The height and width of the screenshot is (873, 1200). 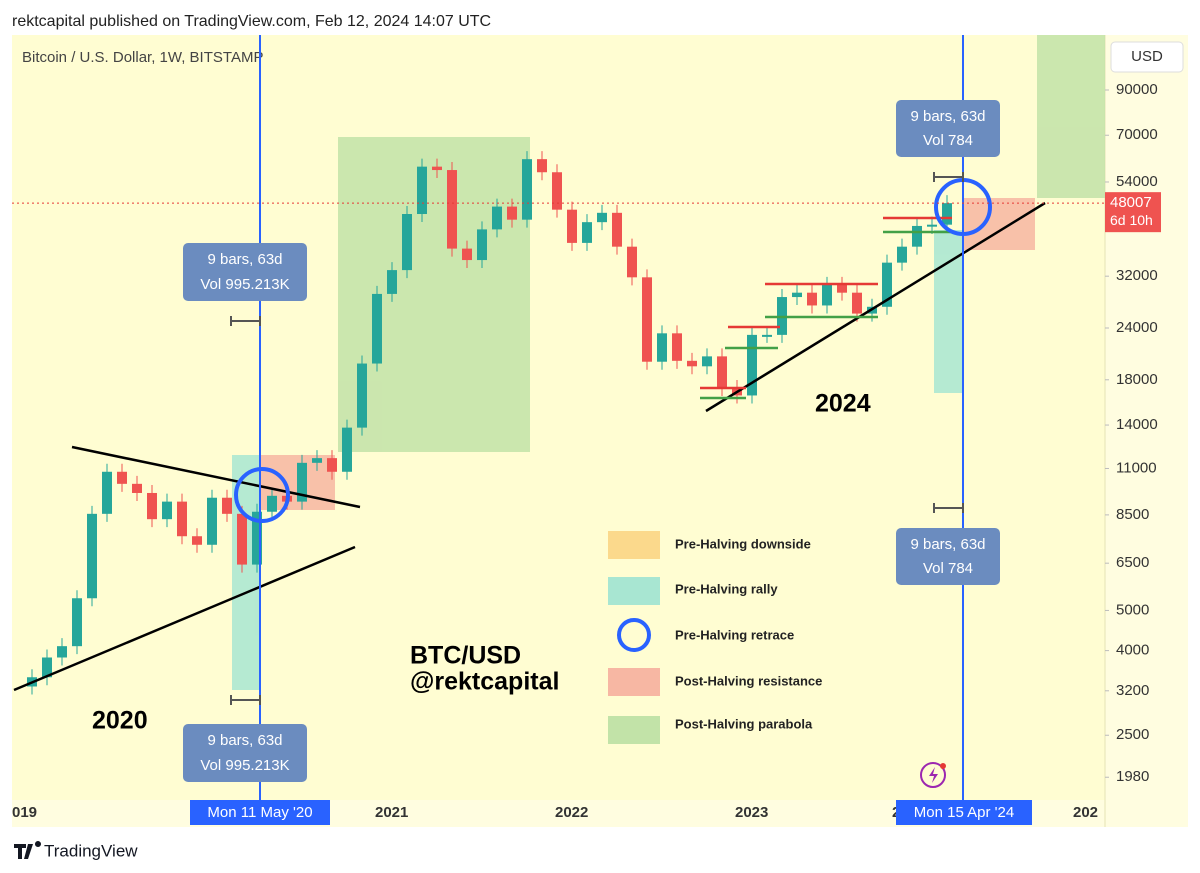 What do you see at coordinates (751, 812) in the screenshot?
I see `time-label: 2023` at bounding box center [751, 812].